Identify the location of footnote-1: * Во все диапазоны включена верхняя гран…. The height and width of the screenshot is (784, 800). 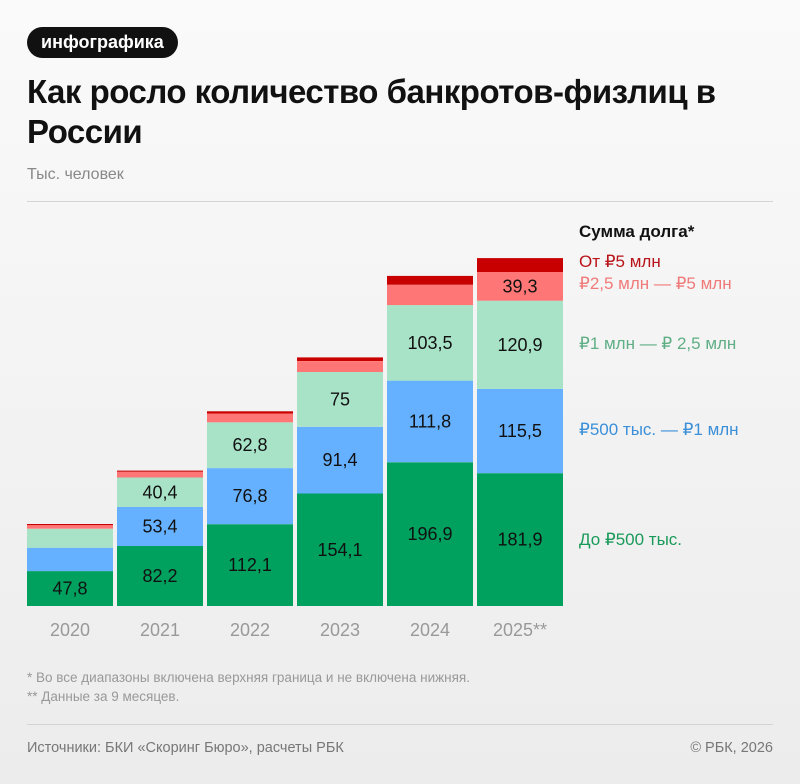
(248, 677).